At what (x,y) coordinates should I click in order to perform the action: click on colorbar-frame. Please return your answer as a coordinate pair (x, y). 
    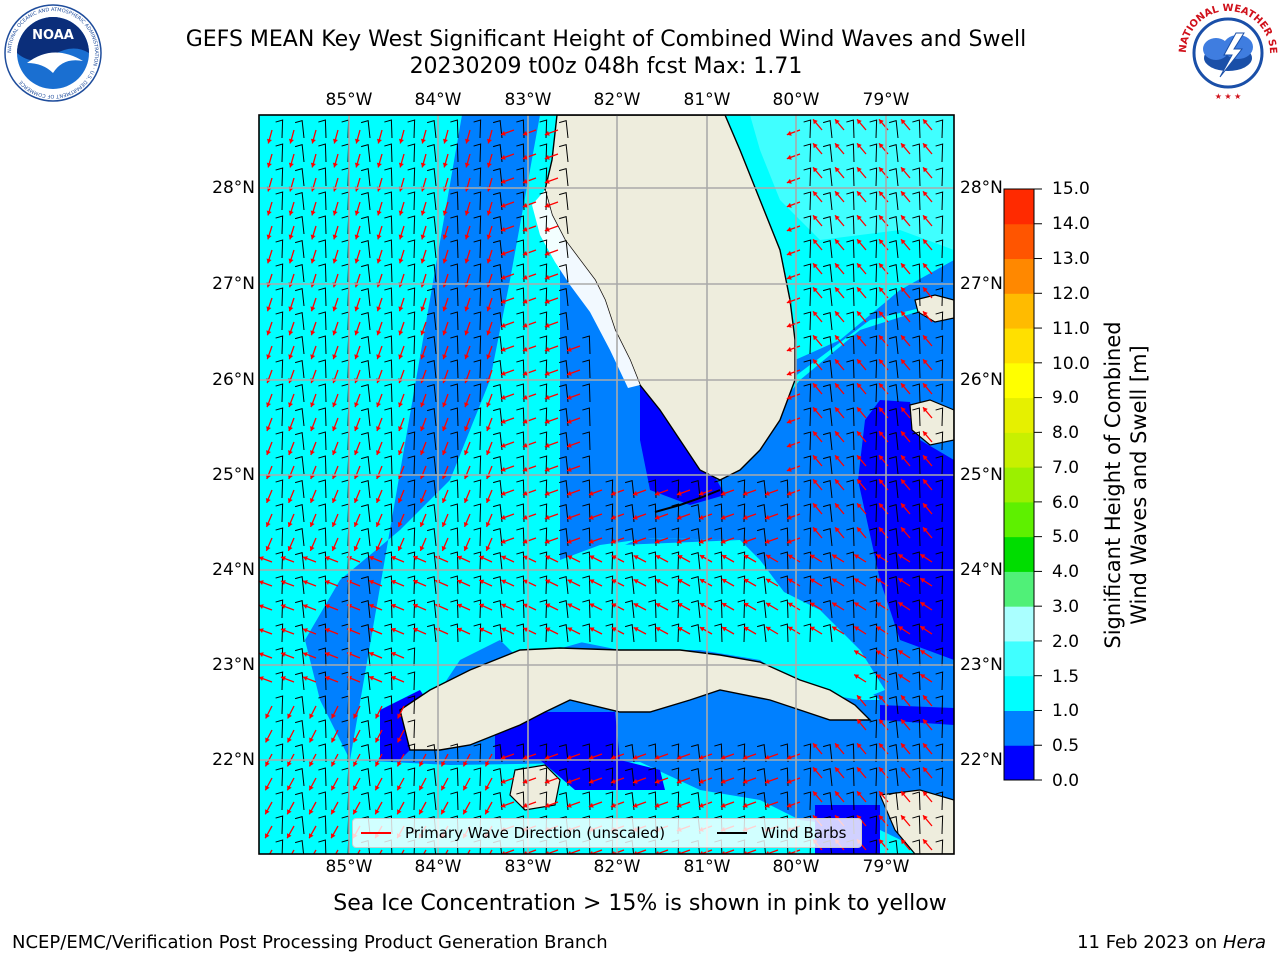
    Looking at the image, I should click on (1019, 484).